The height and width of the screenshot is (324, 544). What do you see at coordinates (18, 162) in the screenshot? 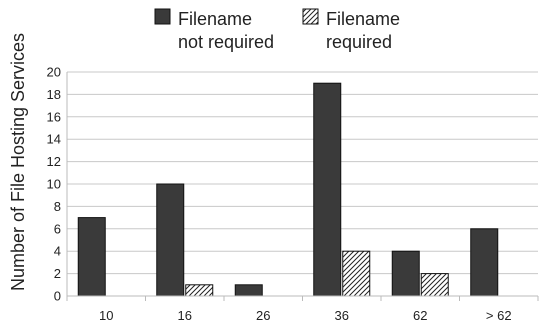
I see `y-axis-label: Number of File Hosting Services` at bounding box center [18, 162].